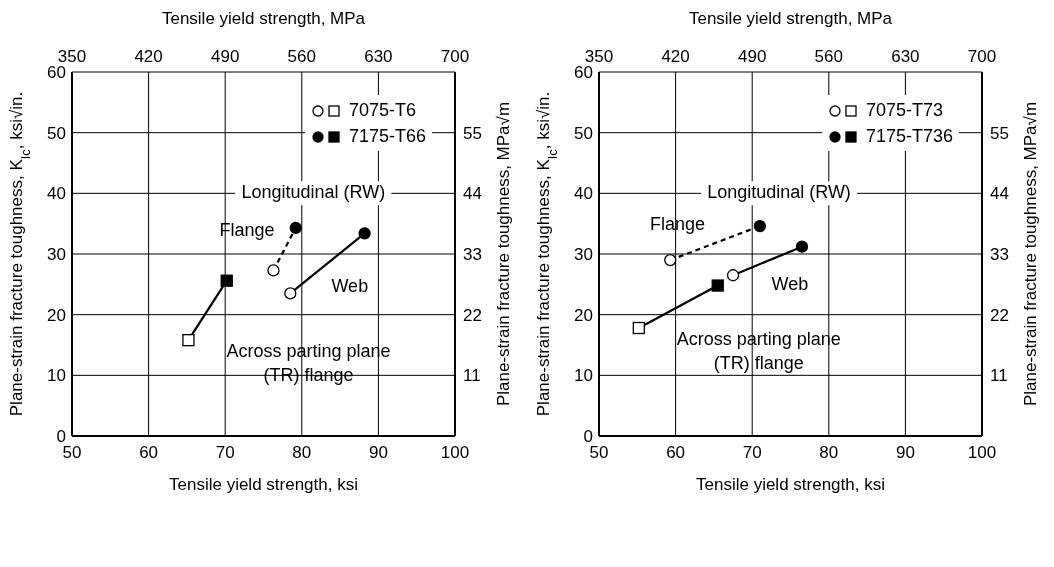  Describe the element at coordinates (909, 136) in the screenshot. I see `legend-label: 7175-T736` at that location.